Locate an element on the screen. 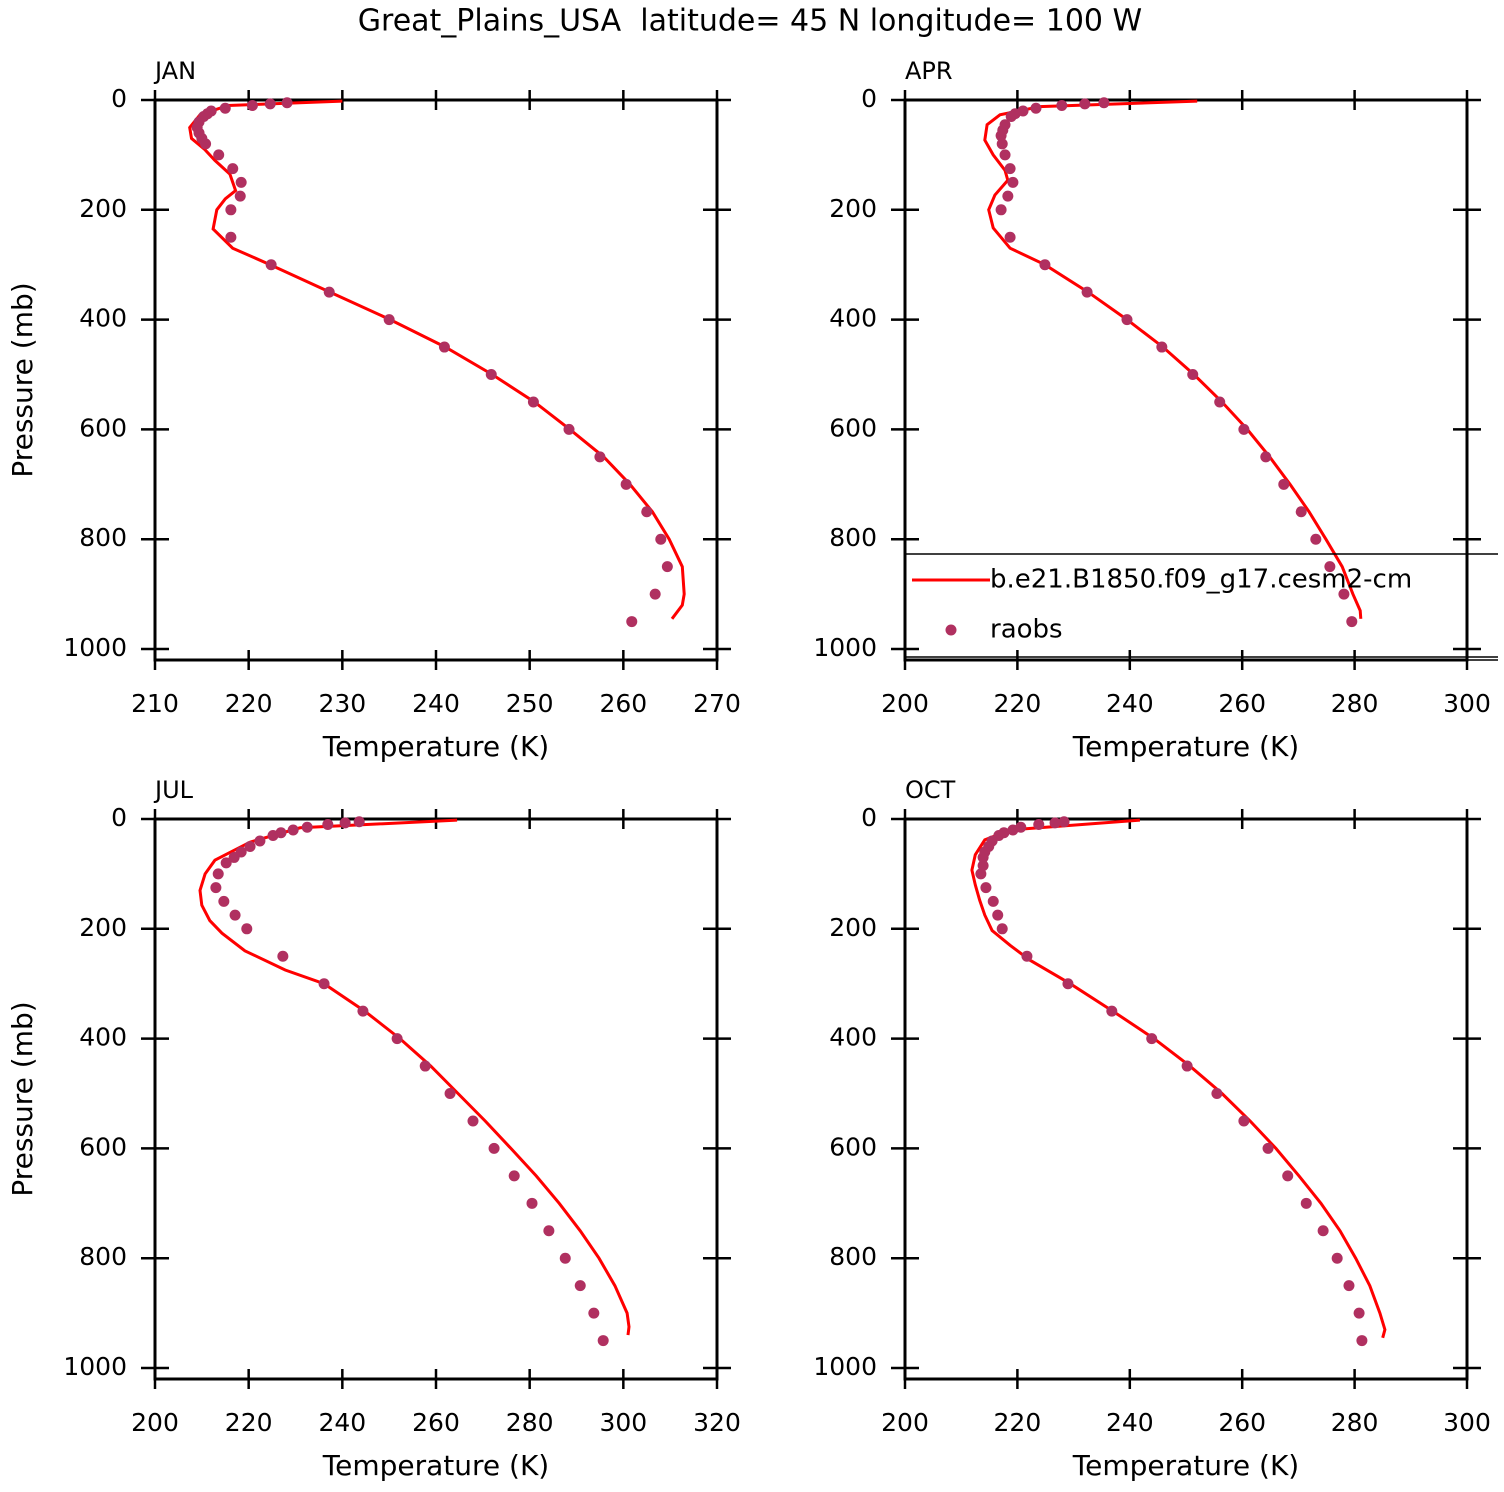  x-tick-label: 280 is located at coordinates (1355, 1422).